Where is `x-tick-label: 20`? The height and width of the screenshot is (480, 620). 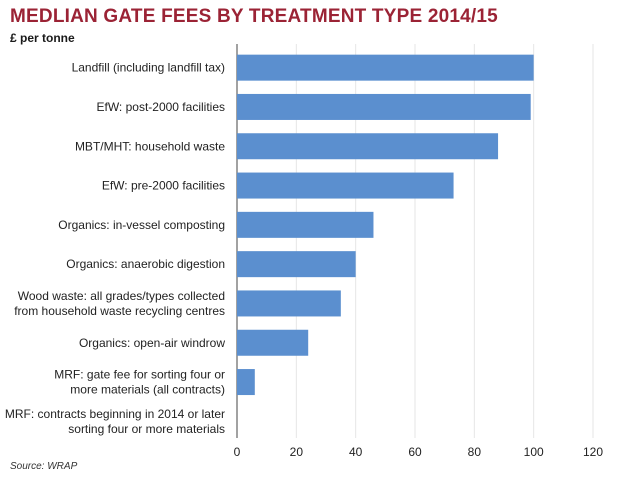 x-tick-label: 20 is located at coordinates (297, 452).